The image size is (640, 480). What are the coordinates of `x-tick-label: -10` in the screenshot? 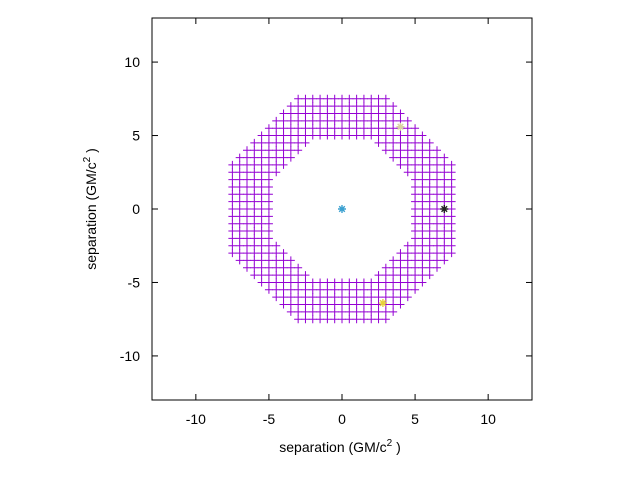 It's located at (196, 419).